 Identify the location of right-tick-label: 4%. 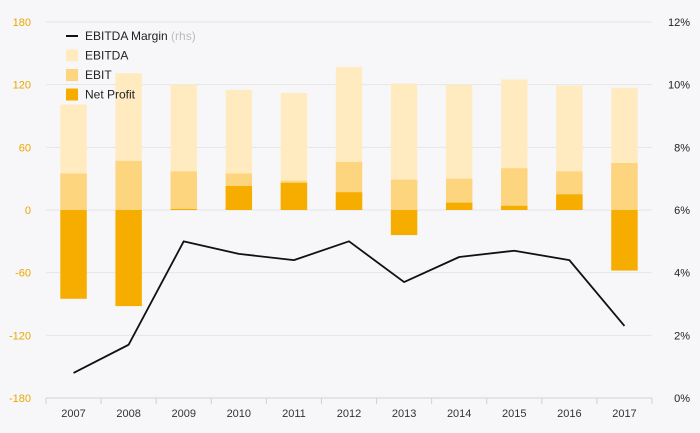
(682, 274).